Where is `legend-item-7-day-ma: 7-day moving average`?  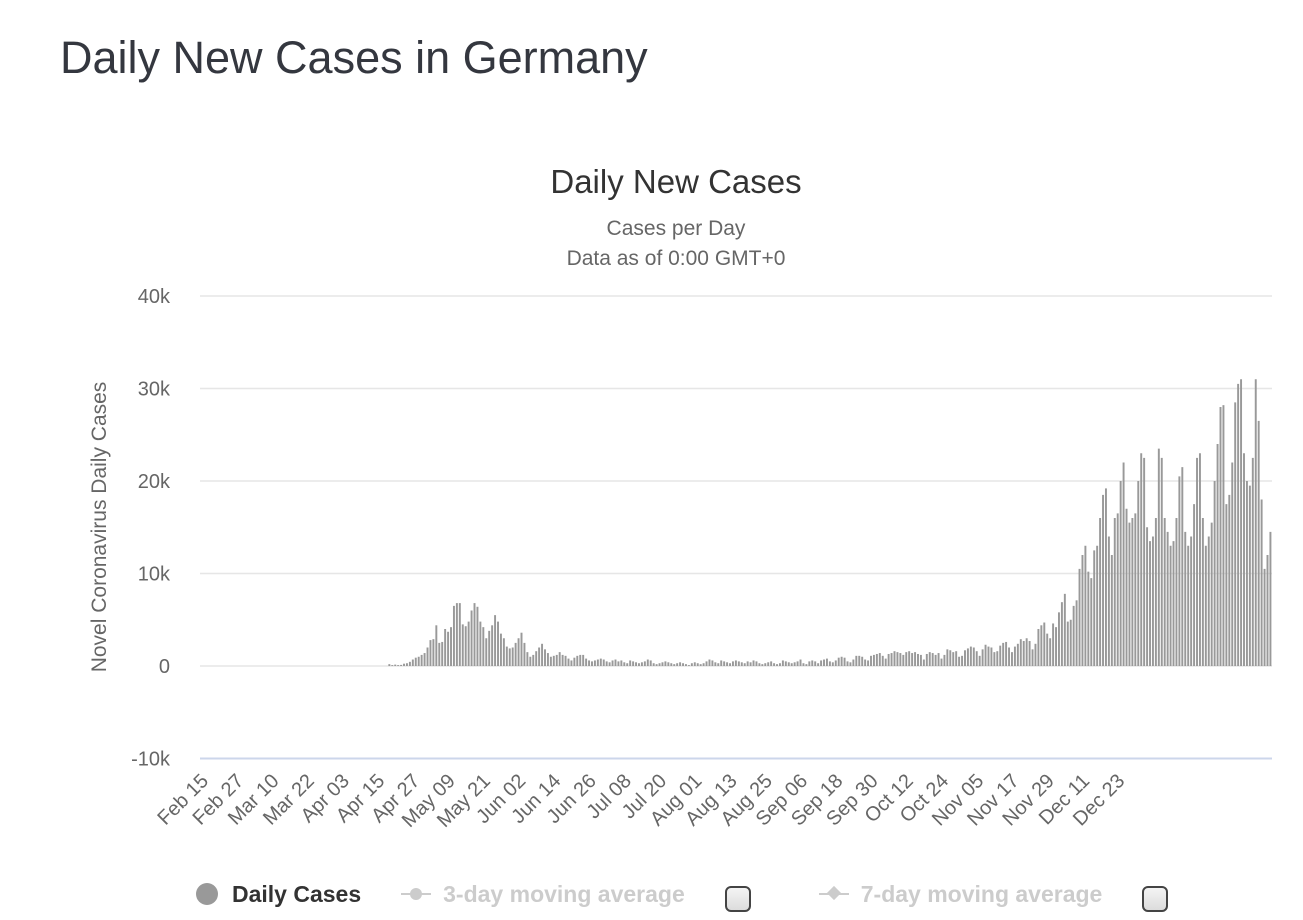
legend-item-7-day-ma: 7-day moving average is located at coordinates (1007, 894).